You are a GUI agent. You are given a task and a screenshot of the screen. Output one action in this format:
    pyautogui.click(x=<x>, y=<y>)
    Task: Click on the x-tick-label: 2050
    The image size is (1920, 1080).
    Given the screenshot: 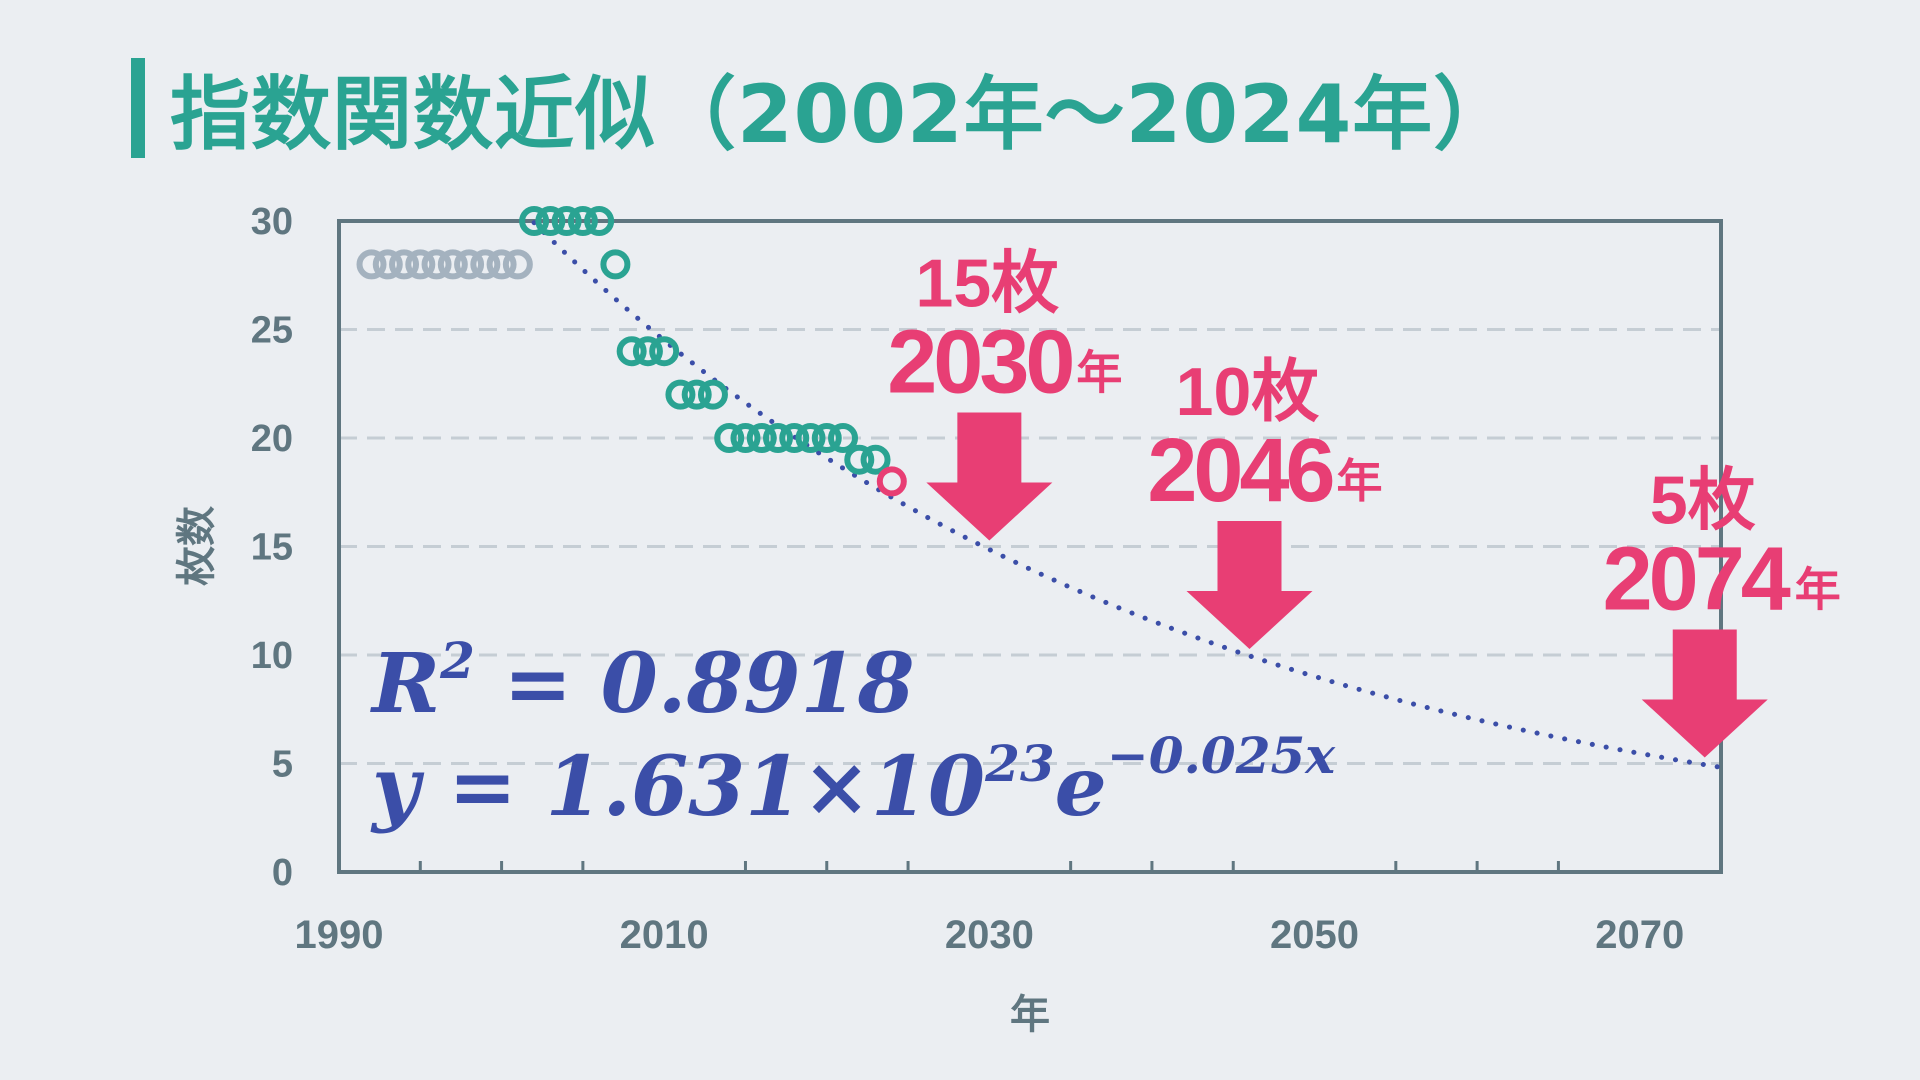 What is the action you would take?
    pyautogui.click(x=1314, y=935)
    